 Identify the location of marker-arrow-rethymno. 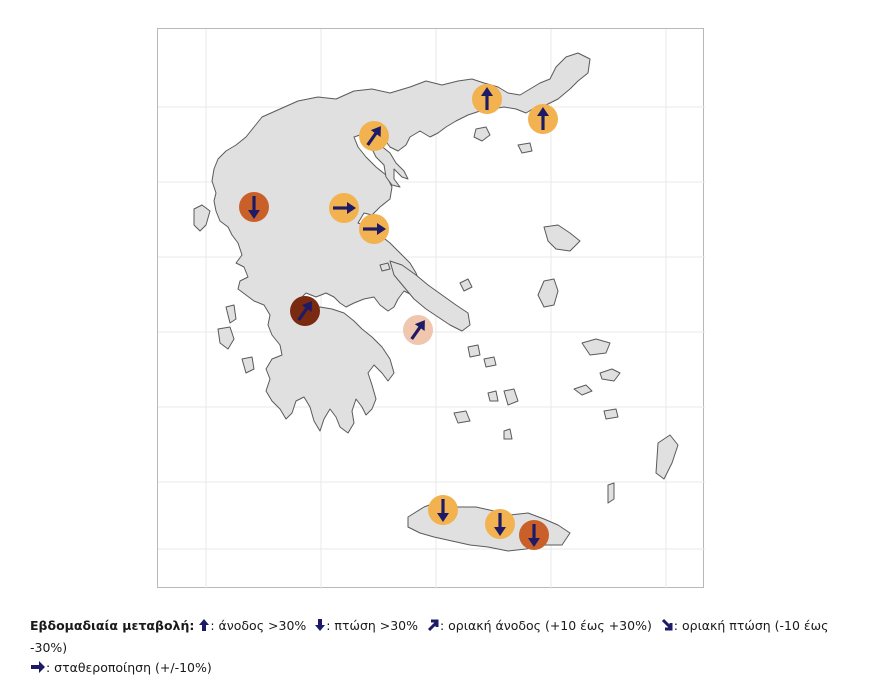
(500, 524).